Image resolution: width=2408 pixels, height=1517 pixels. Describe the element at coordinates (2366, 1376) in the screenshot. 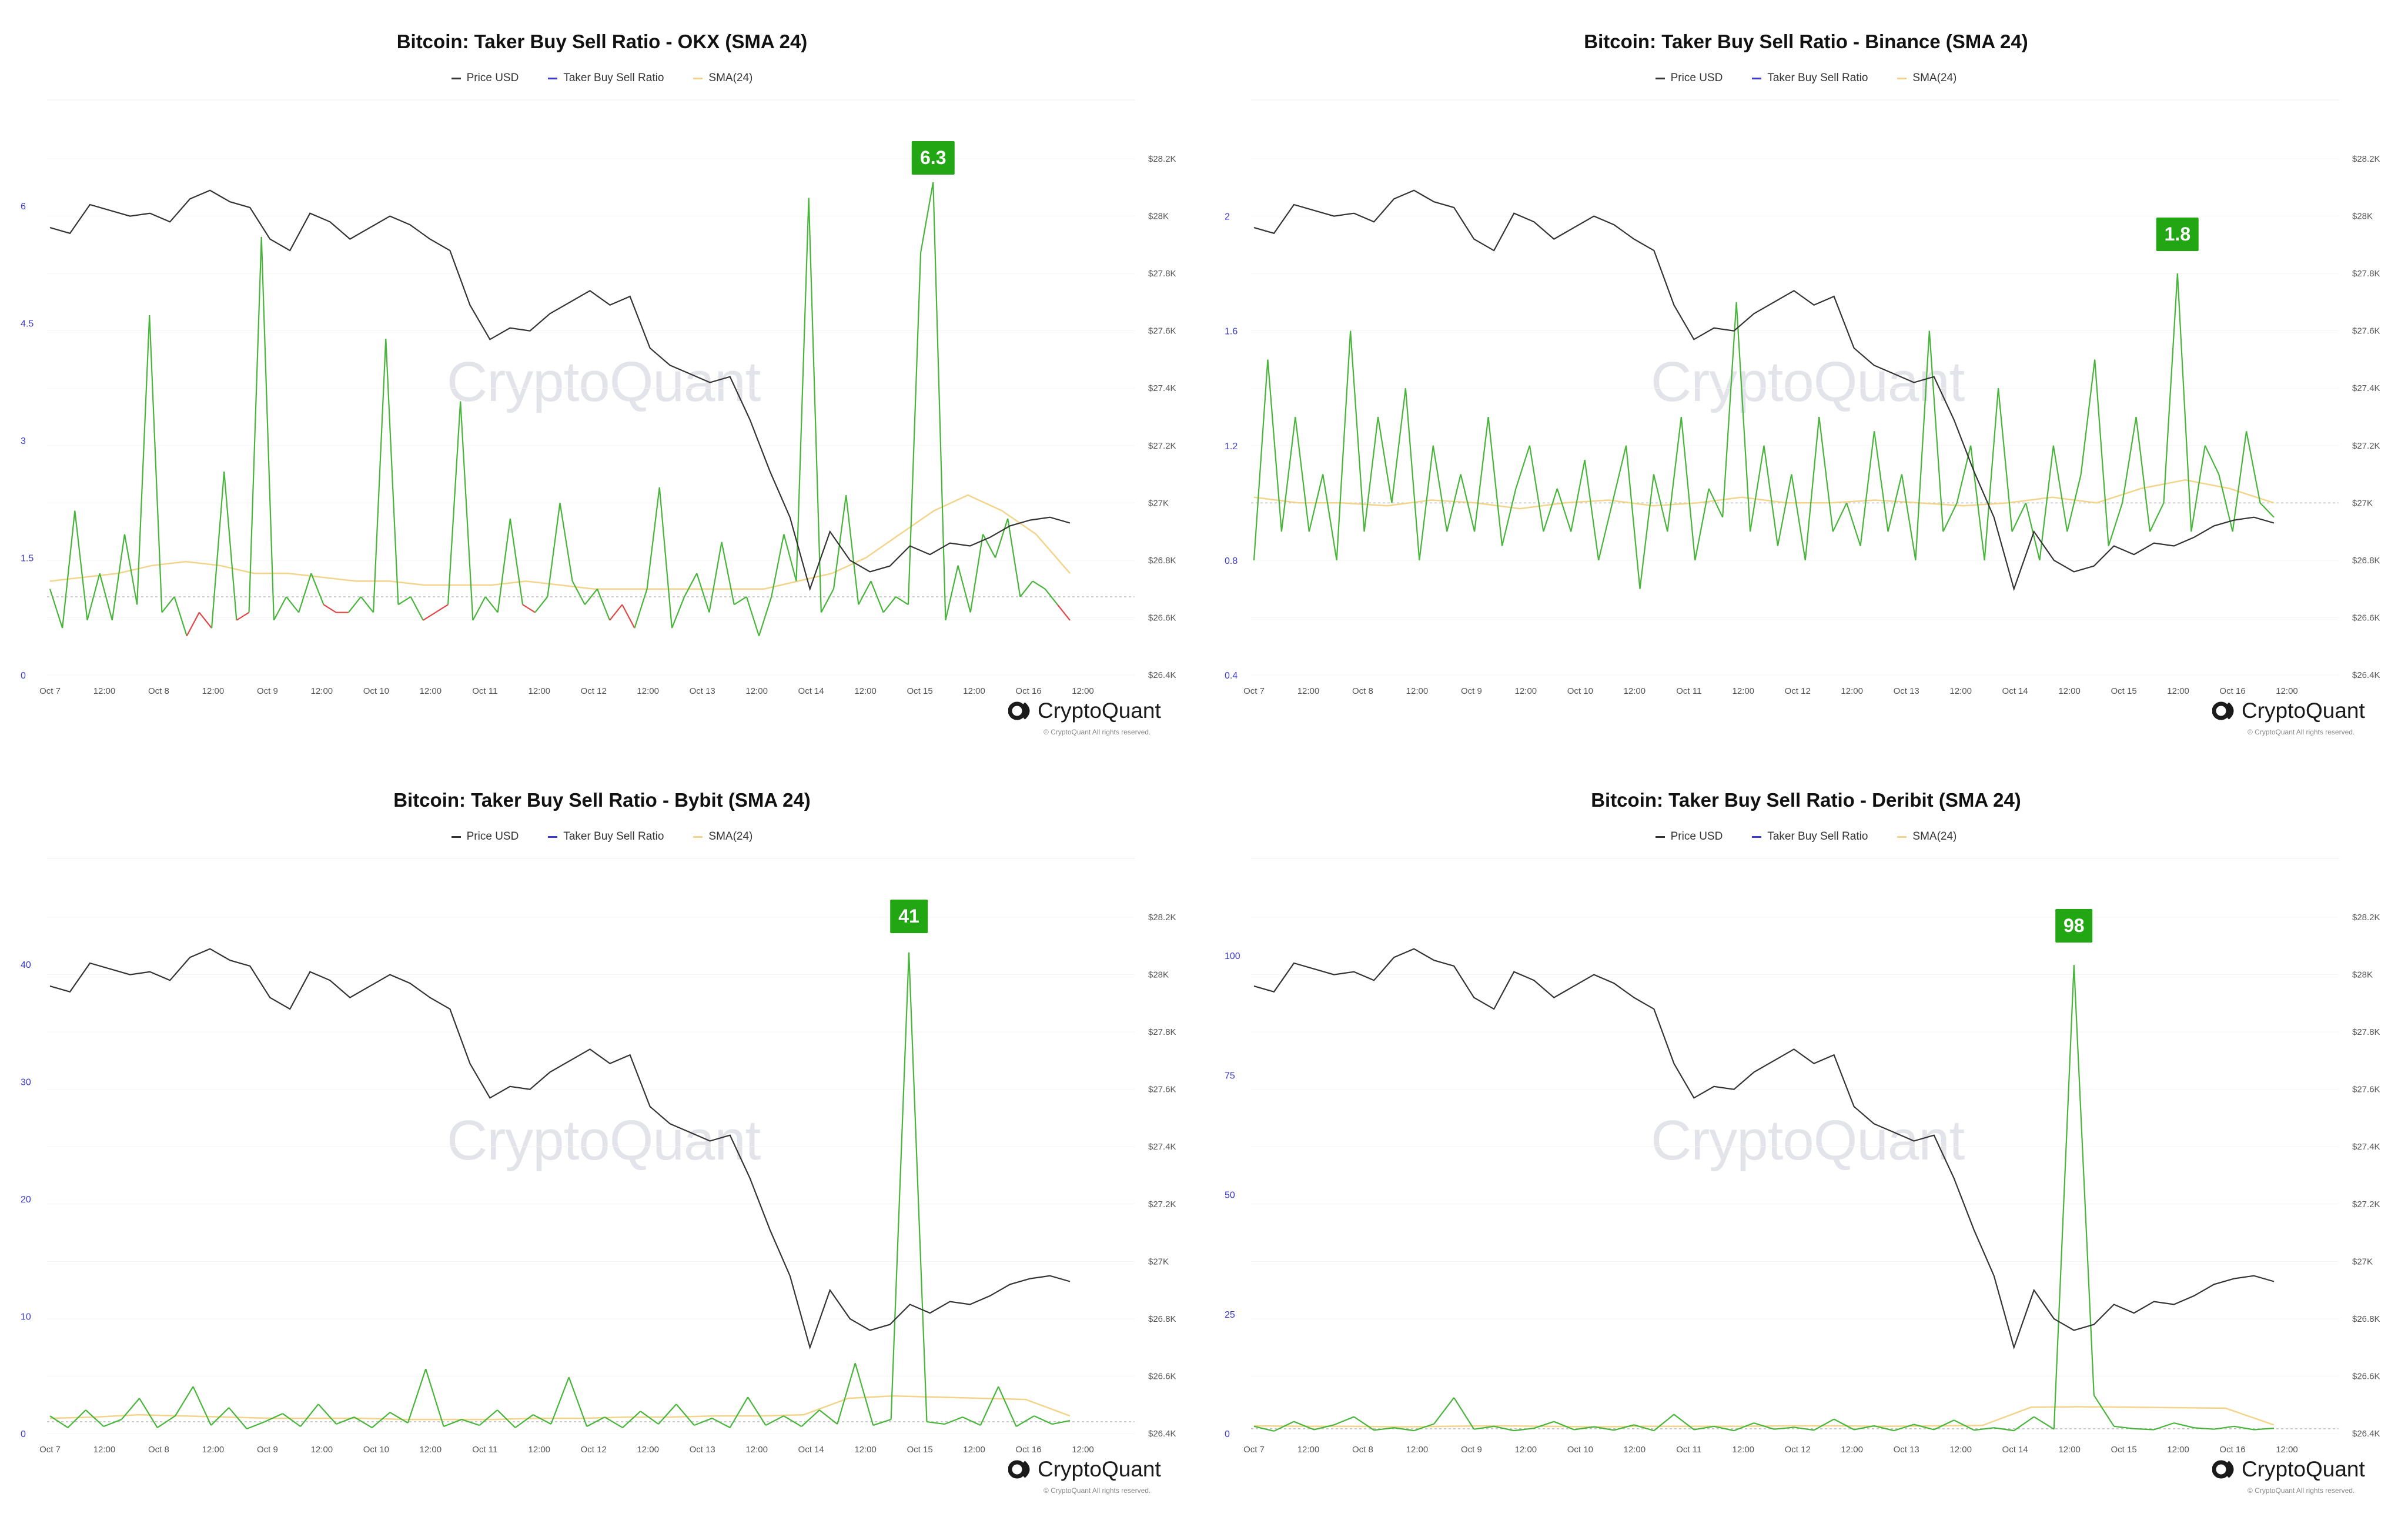

I see `y-tick-label-right: $26.6K` at that location.